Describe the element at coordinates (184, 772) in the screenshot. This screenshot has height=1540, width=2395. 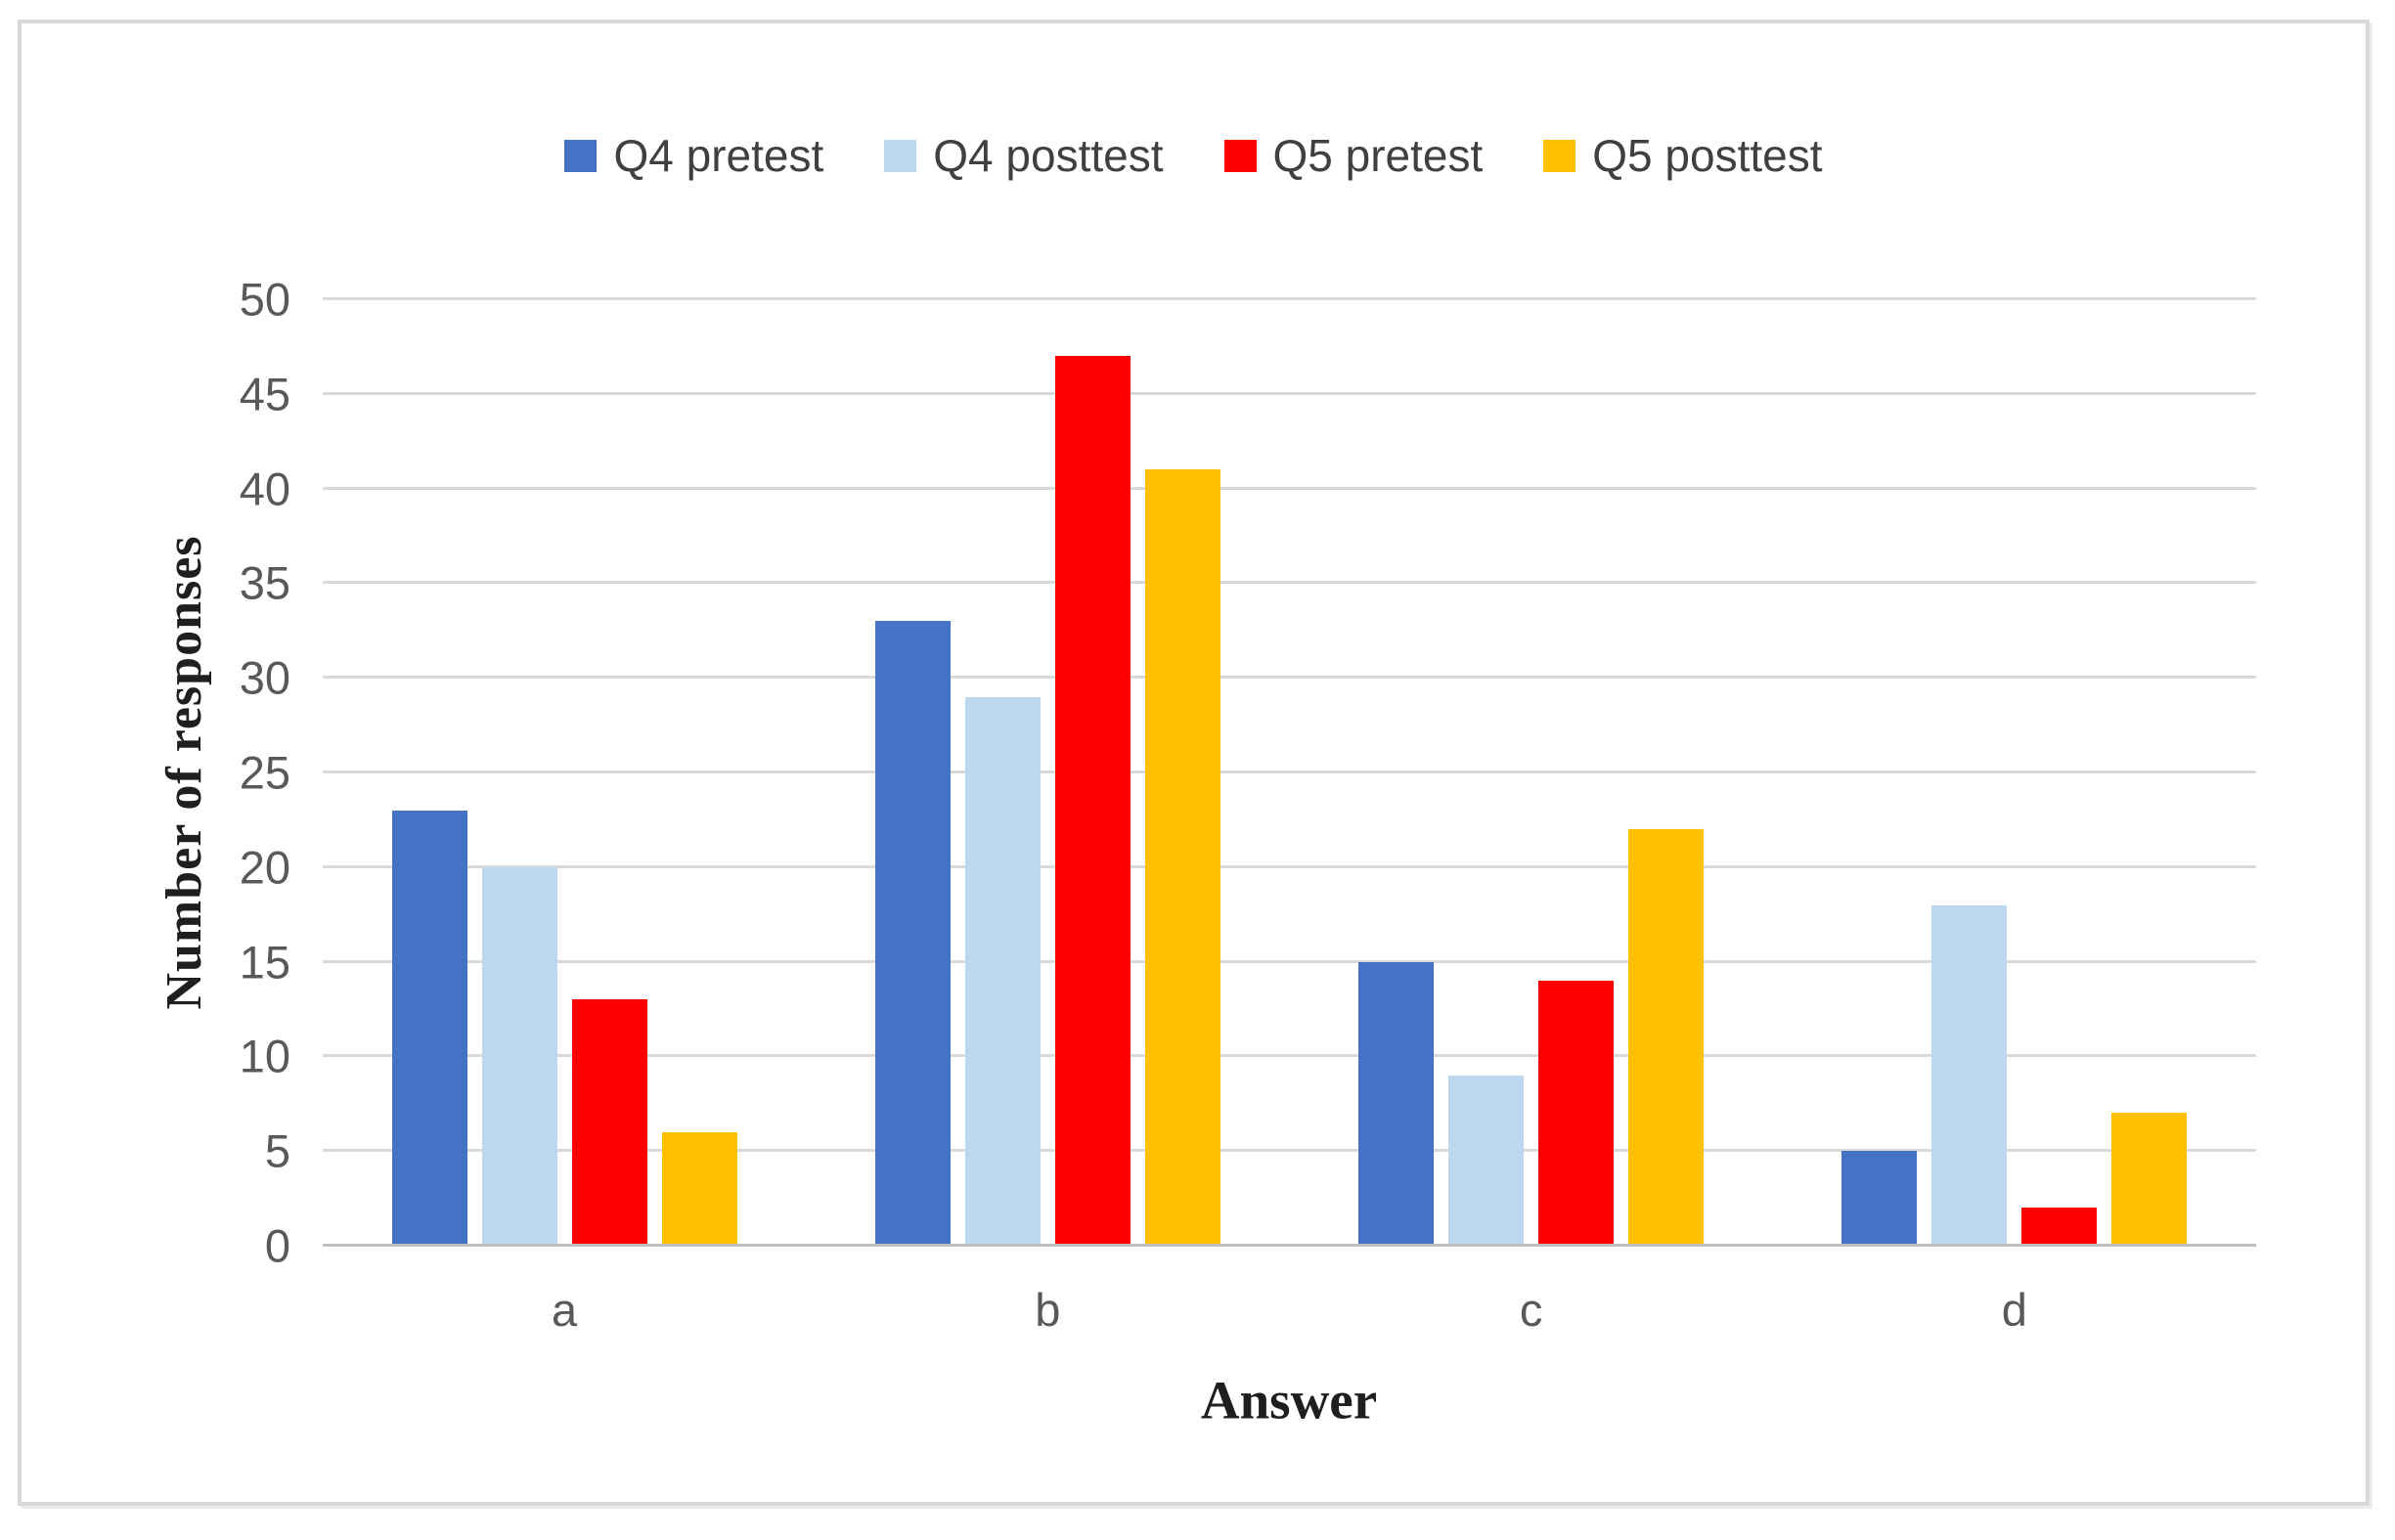
I see `y-axis-title: Number of responses` at that location.